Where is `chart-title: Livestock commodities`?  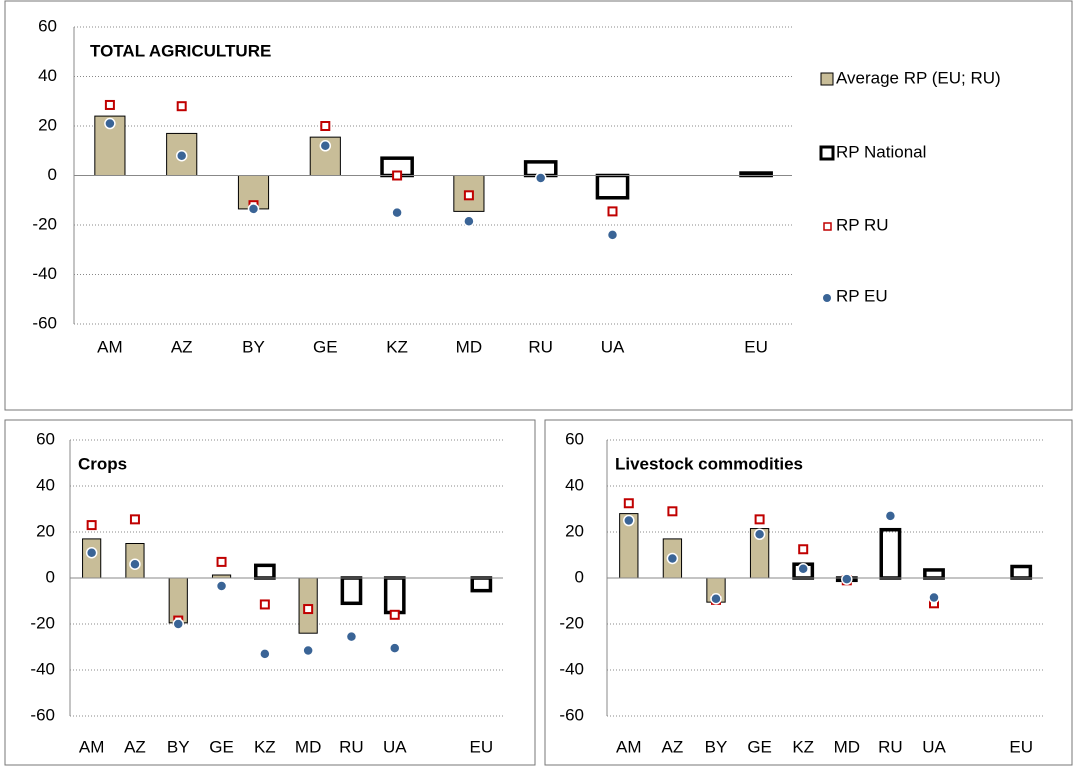 chart-title: Livestock commodities is located at coordinates (709, 463).